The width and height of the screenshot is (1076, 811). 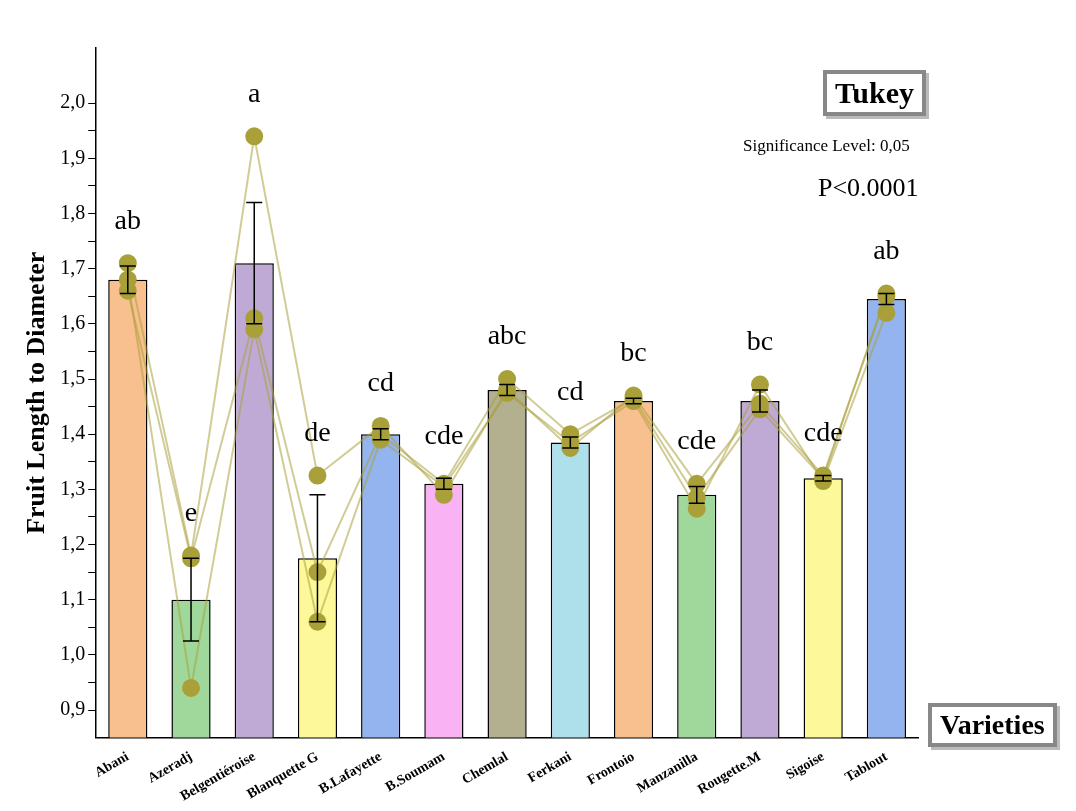 What do you see at coordinates (191, 511) in the screenshot?
I see `annotation: e` at bounding box center [191, 511].